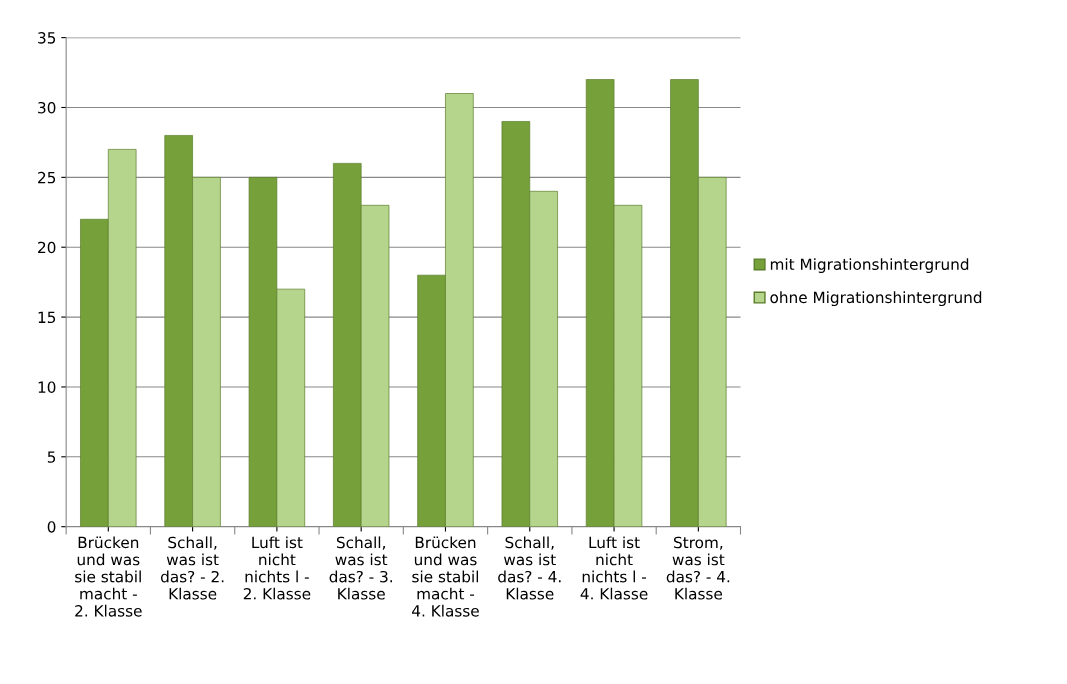 This screenshot has width=1067, height=684. Describe the element at coordinates (47, 177) in the screenshot. I see `y-tick-label: 25` at that location.